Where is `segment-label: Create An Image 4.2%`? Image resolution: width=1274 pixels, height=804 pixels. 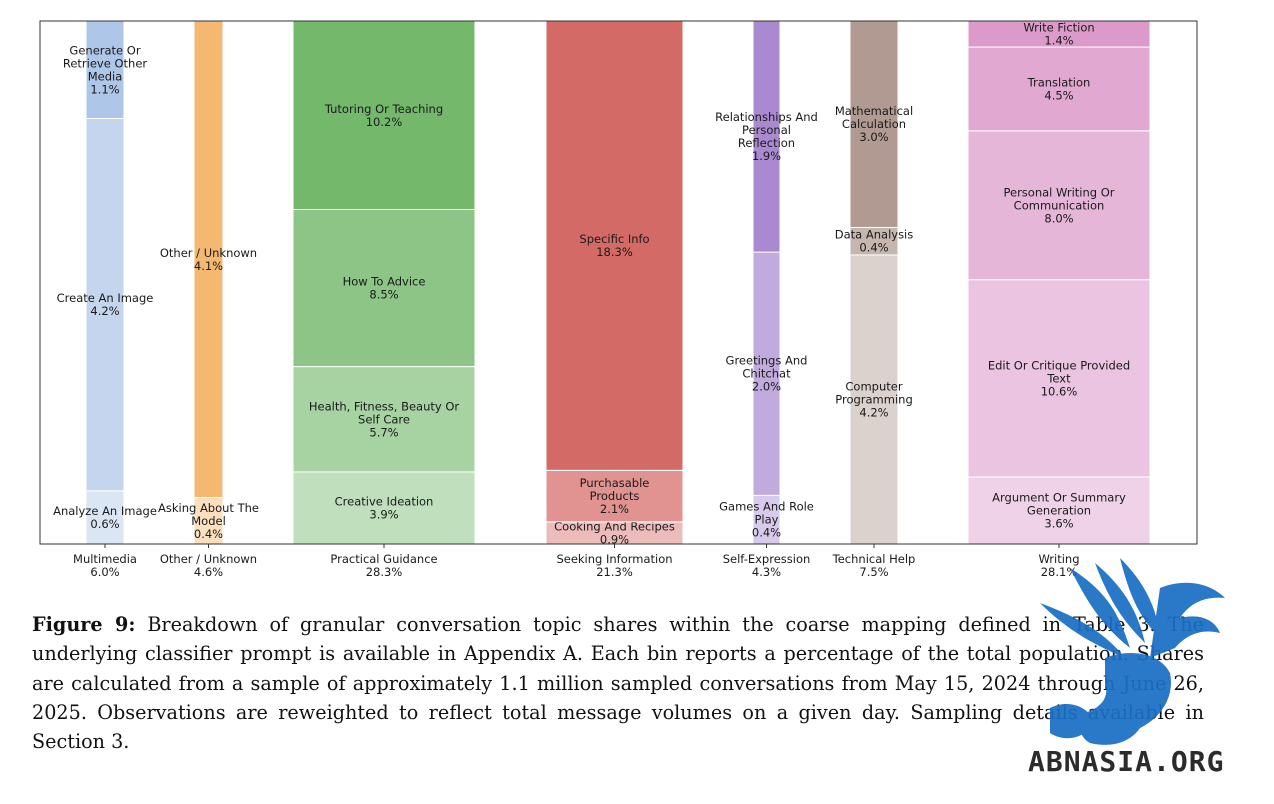
segment-label: Create An Image 4.2% is located at coordinates (105, 304).